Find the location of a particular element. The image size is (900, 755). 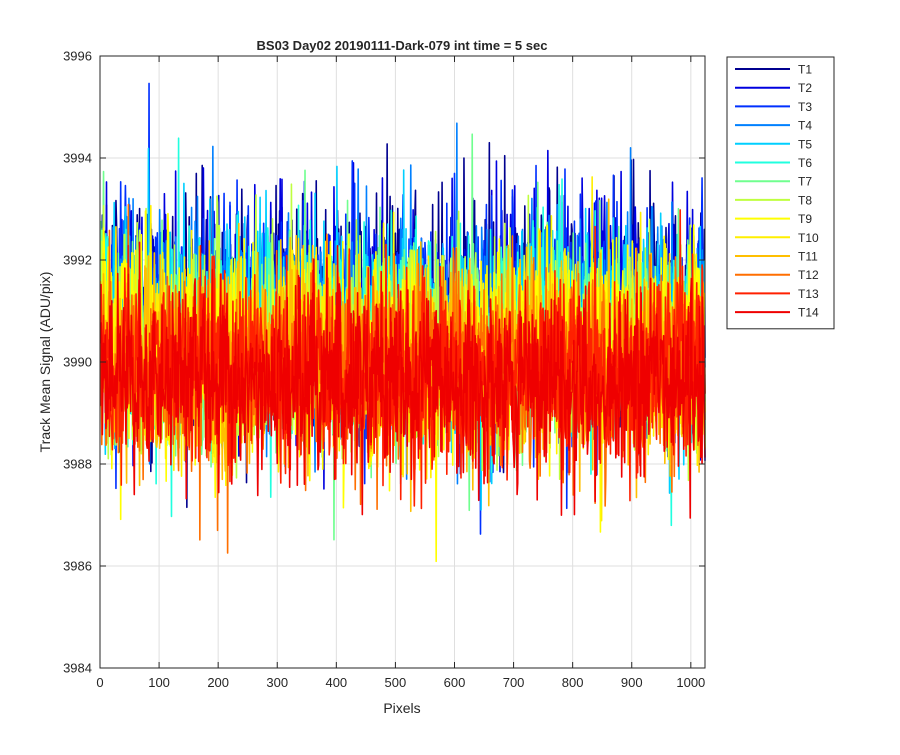

legend-label-t13: T13 is located at coordinates (808, 294).